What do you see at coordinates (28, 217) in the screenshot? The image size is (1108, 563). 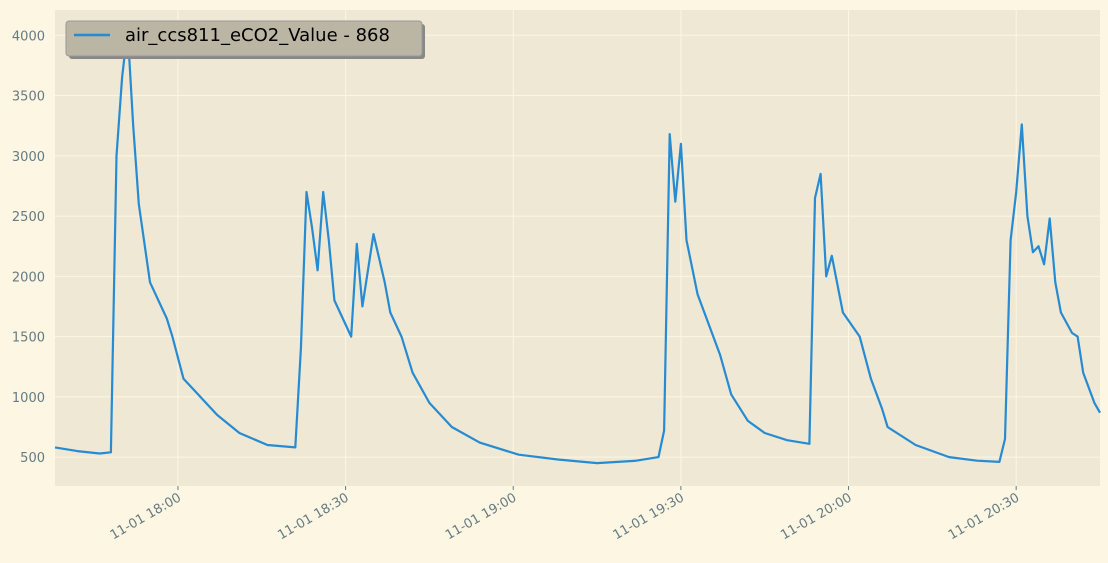 I see `y-tick-label: 2500` at bounding box center [28, 217].